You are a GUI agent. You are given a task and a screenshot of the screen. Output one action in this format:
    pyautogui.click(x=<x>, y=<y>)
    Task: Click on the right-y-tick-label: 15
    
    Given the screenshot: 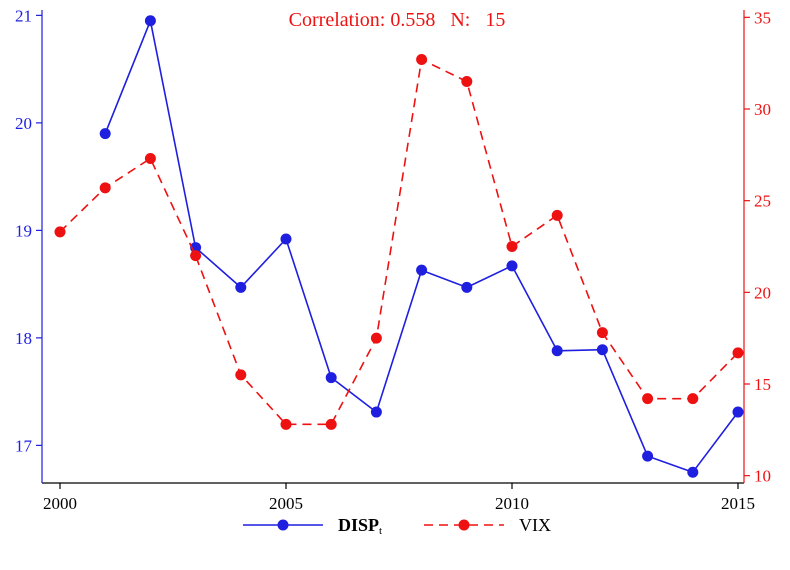 What is the action you would take?
    pyautogui.click(x=762, y=384)
    